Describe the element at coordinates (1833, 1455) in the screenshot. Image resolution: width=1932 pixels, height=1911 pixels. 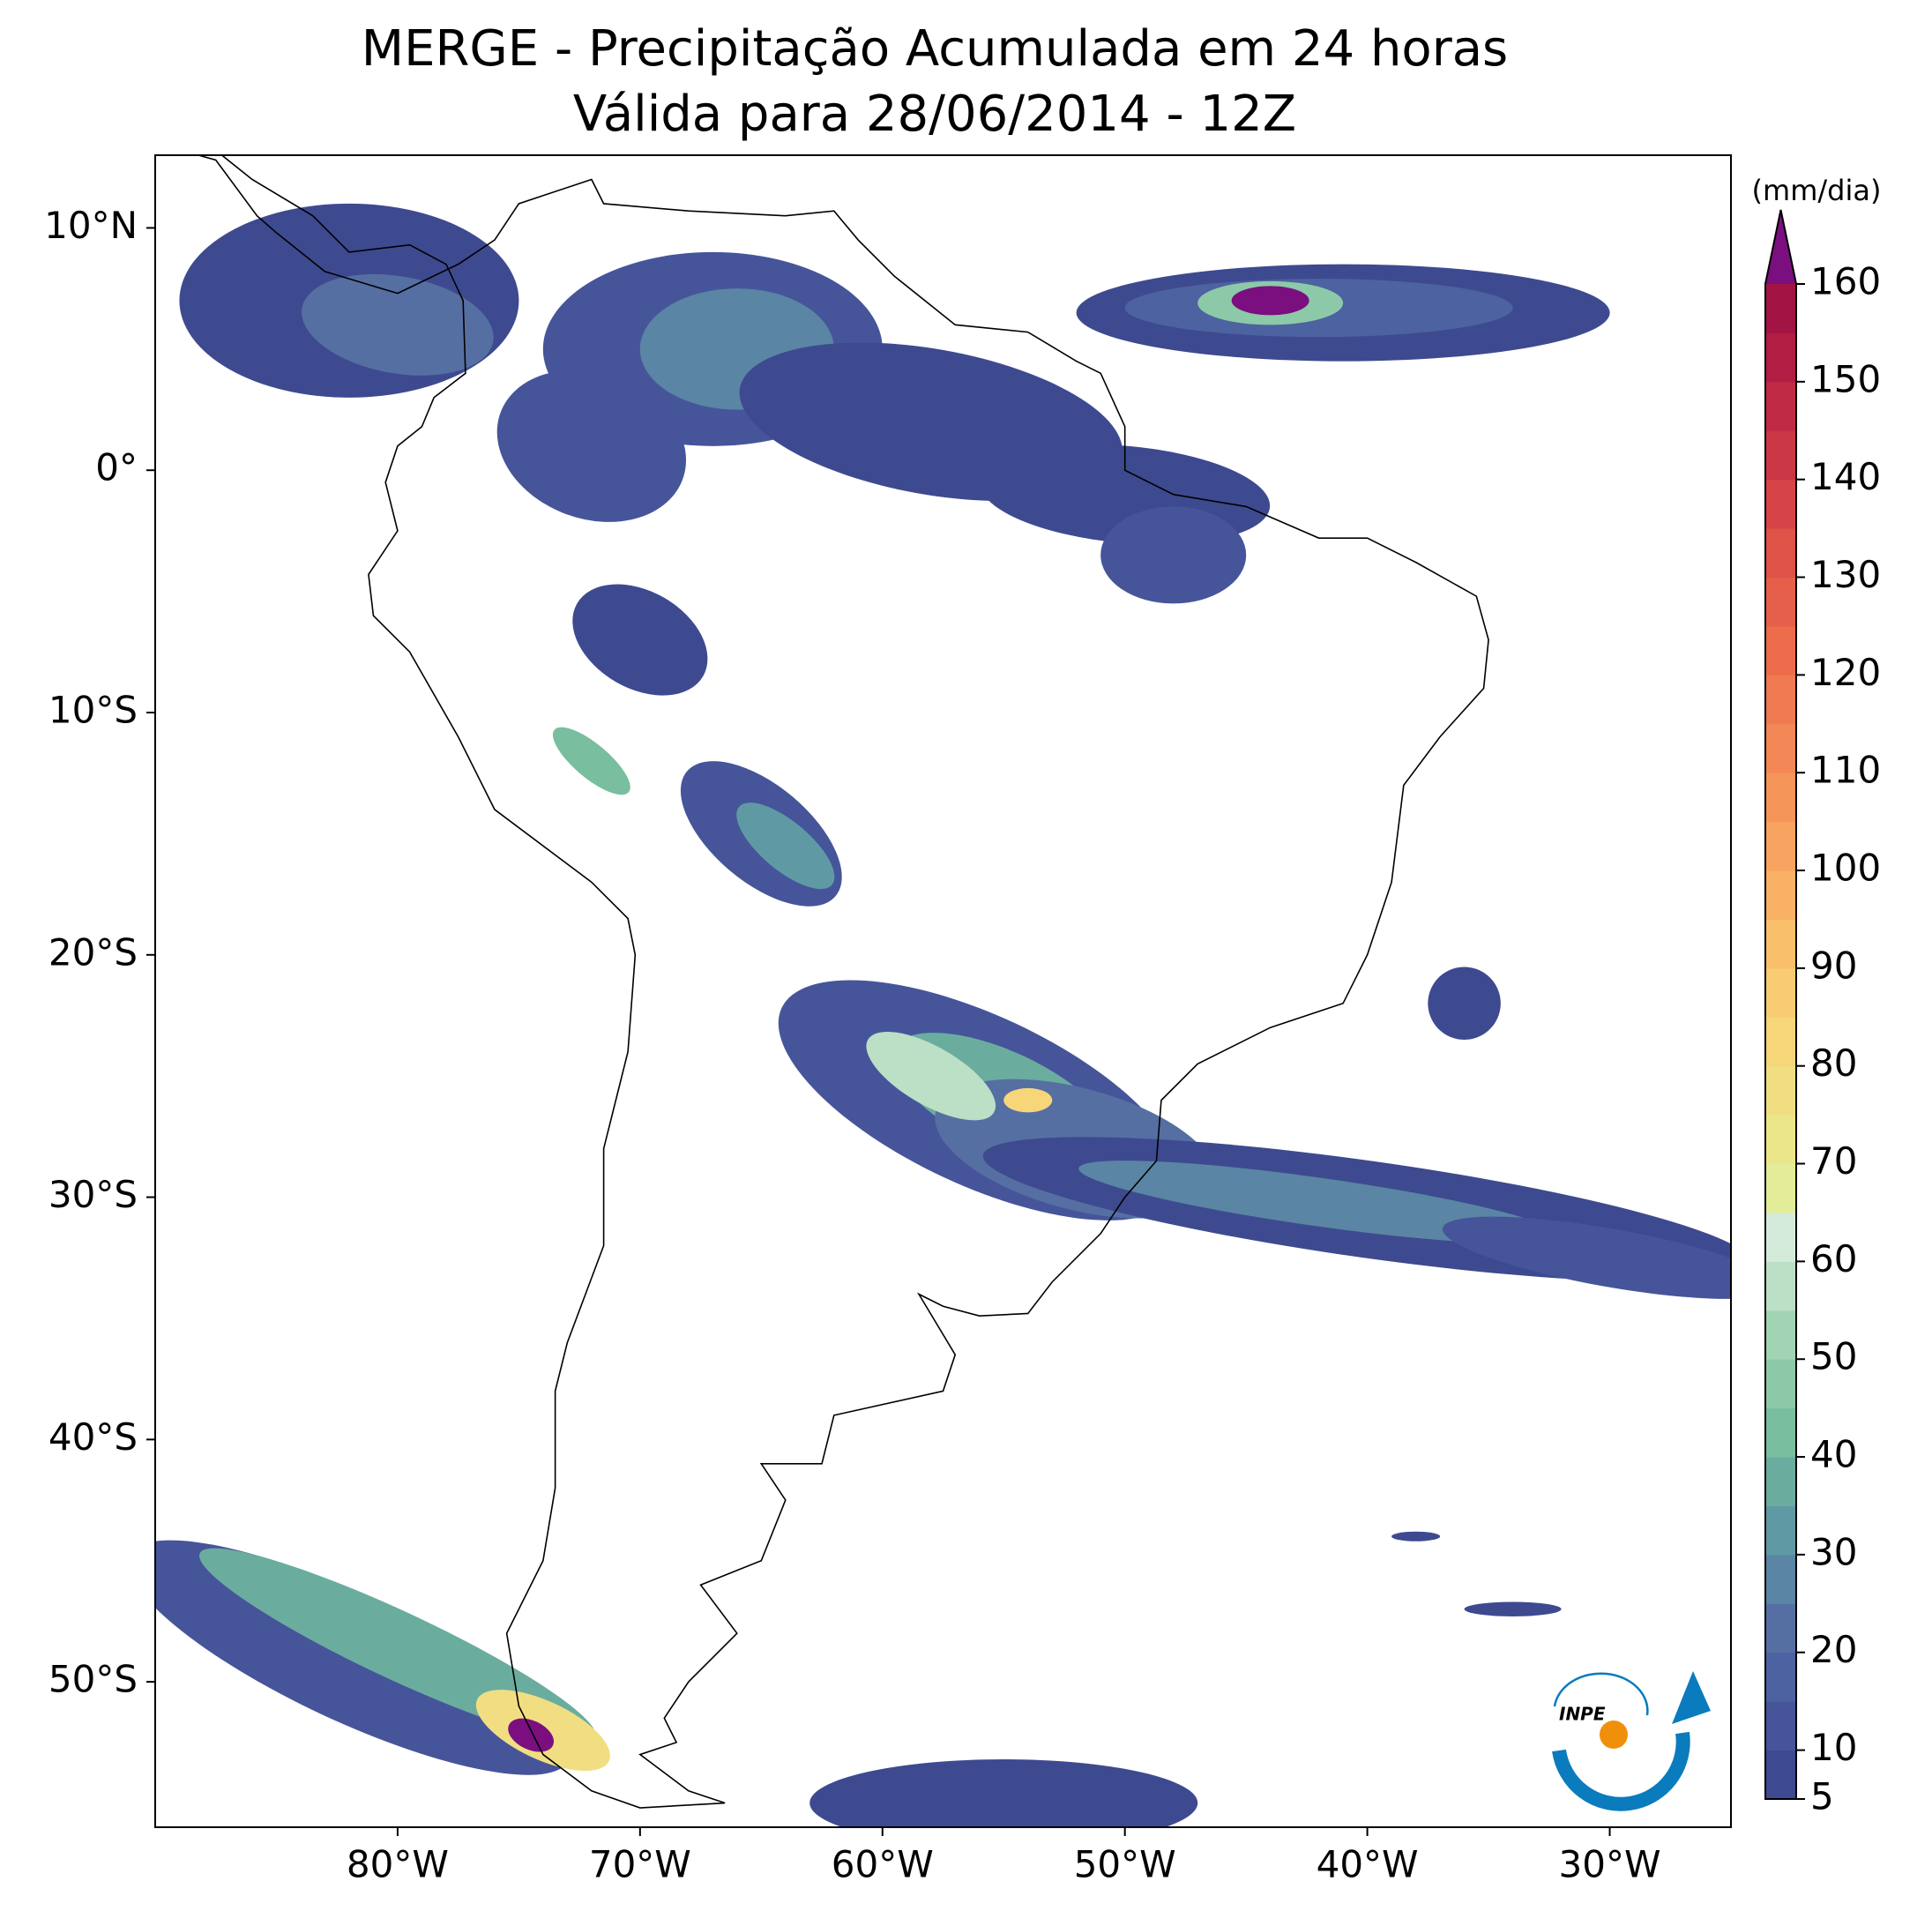
I see `colorbar-tick-label: 40` at that location.